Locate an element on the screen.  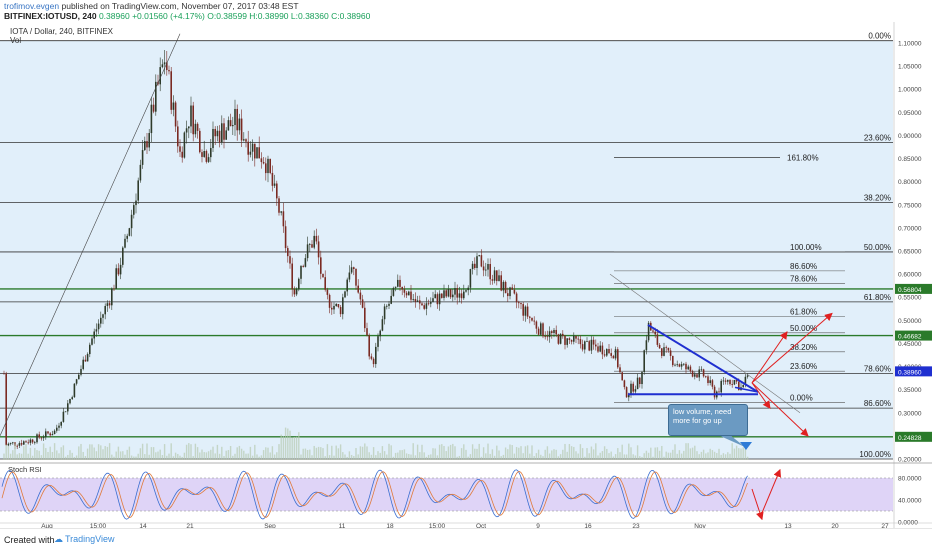
time-tick-label: 16 is located at coordinates (588, 525).